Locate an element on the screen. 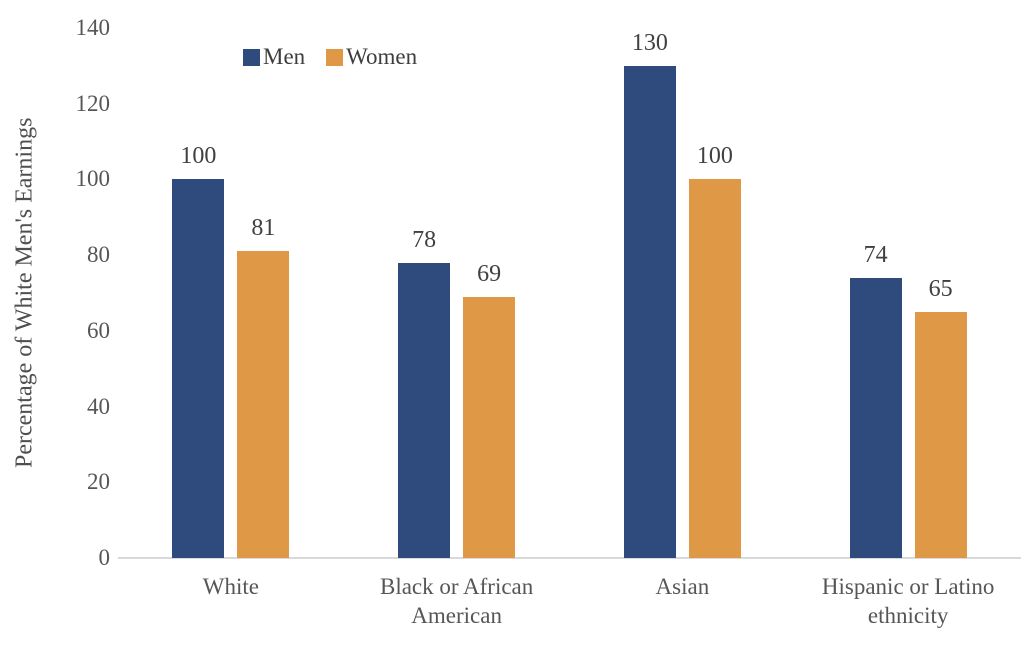 The width and height of the screenshot is (1024, 650). legend-swatch-men-icon is located at coordinates (251, 57).